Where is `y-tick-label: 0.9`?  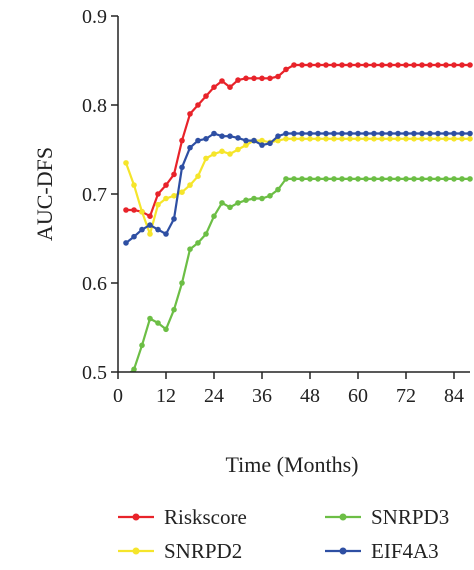
y-tick-label: 0.9 is located at coordinates (94, 17).